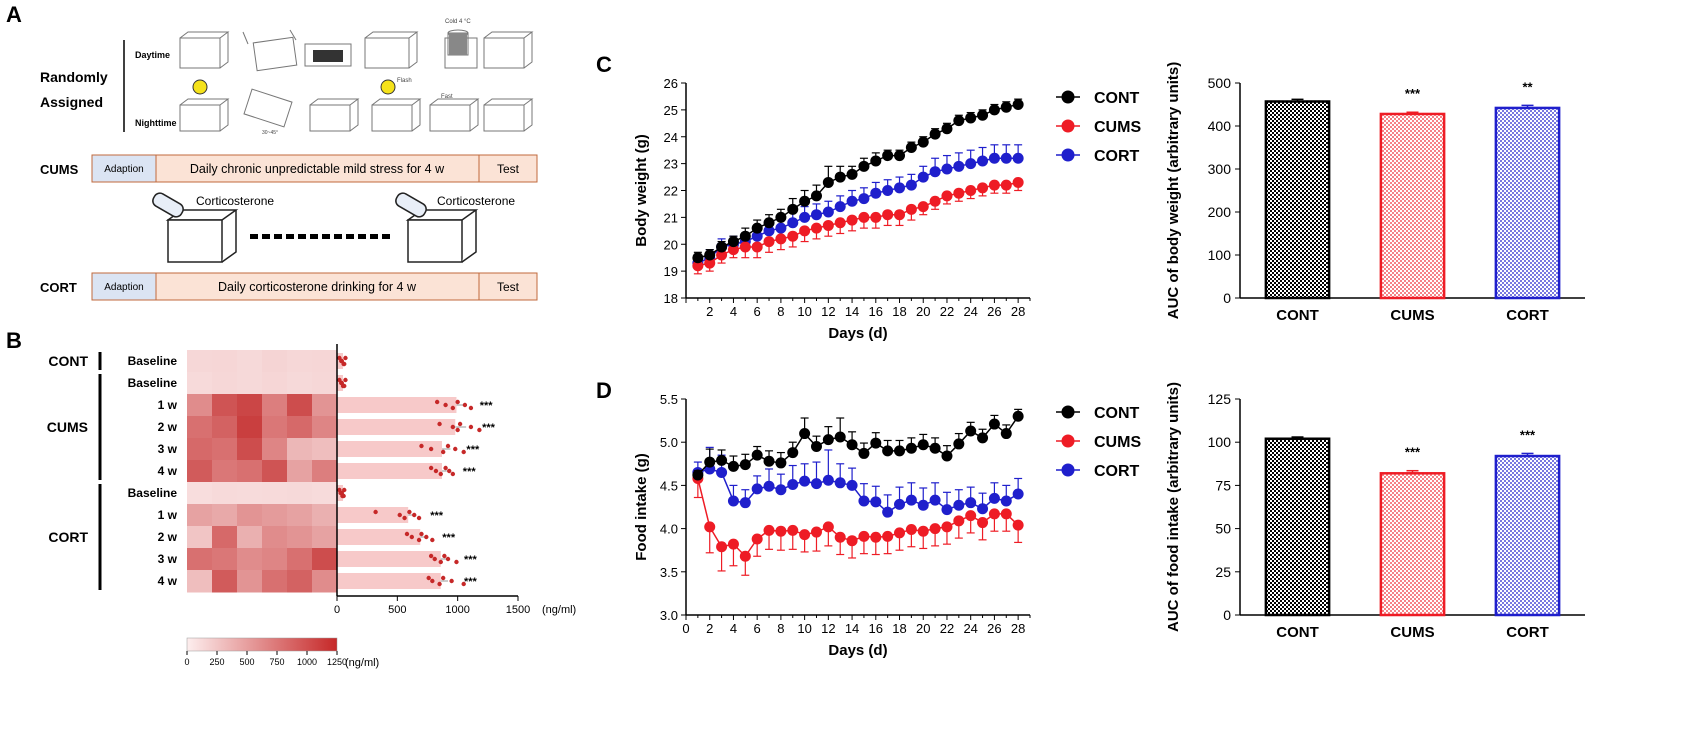 This screenshot has width=1703, height=730. I want to click on heatmap-row-label: 3 w, so click(168, 449).